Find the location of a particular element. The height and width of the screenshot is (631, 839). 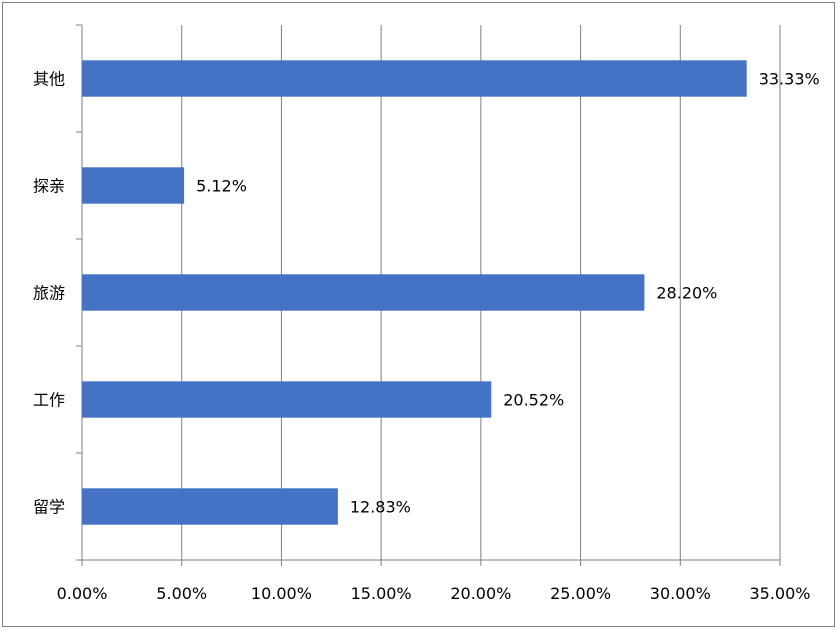

category-label: 工作 is located at coordinates (49, 400).